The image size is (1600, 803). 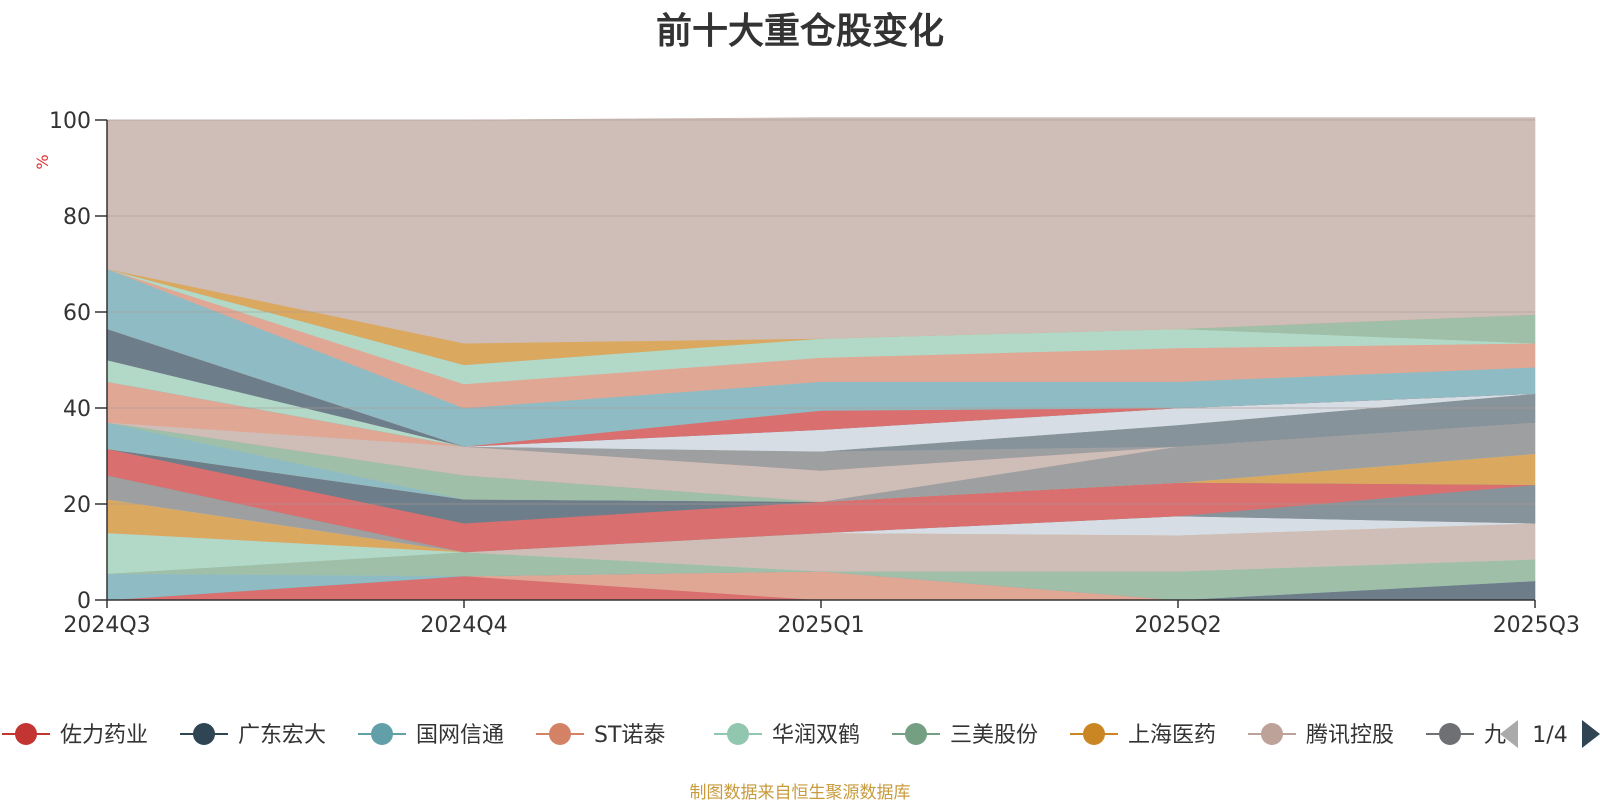 I want to click on legend-item-6: 三美股份, so click(x=965, y=735).